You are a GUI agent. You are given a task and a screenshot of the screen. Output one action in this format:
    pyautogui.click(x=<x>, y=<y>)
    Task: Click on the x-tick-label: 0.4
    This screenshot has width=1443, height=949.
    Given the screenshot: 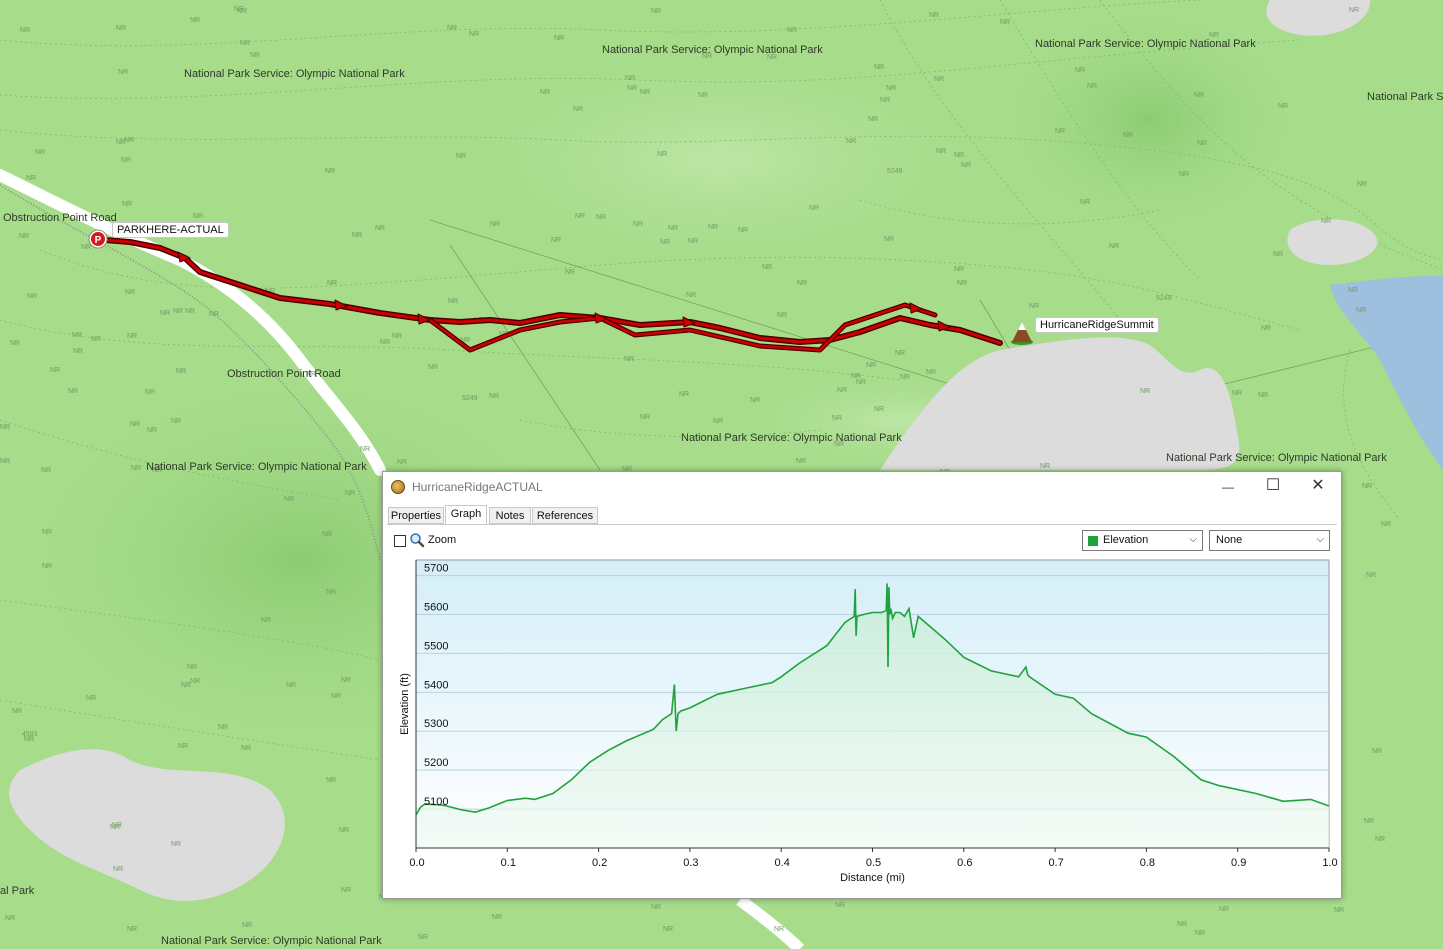 What is the action you would take?
    pyautogui.click(x=782, y=863)
    